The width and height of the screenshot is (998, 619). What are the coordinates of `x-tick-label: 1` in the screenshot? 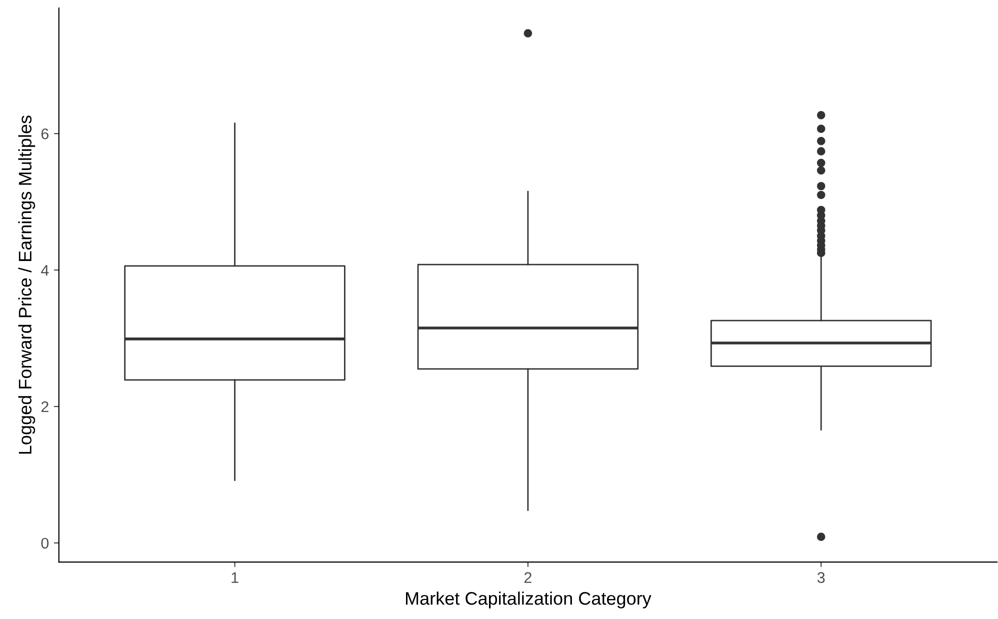 It's located at (235, 577).